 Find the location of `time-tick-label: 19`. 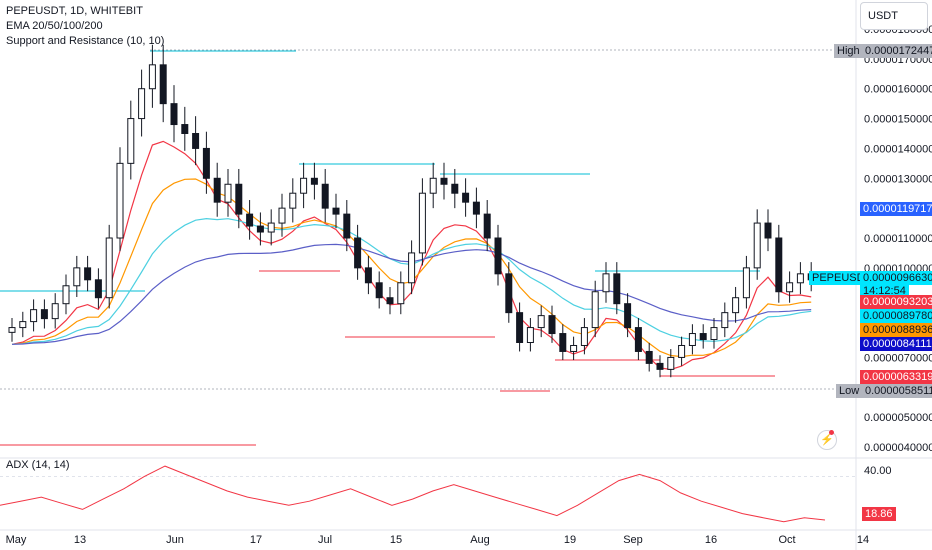

time-tick-label: 19 is located at coordinates (570, 540).